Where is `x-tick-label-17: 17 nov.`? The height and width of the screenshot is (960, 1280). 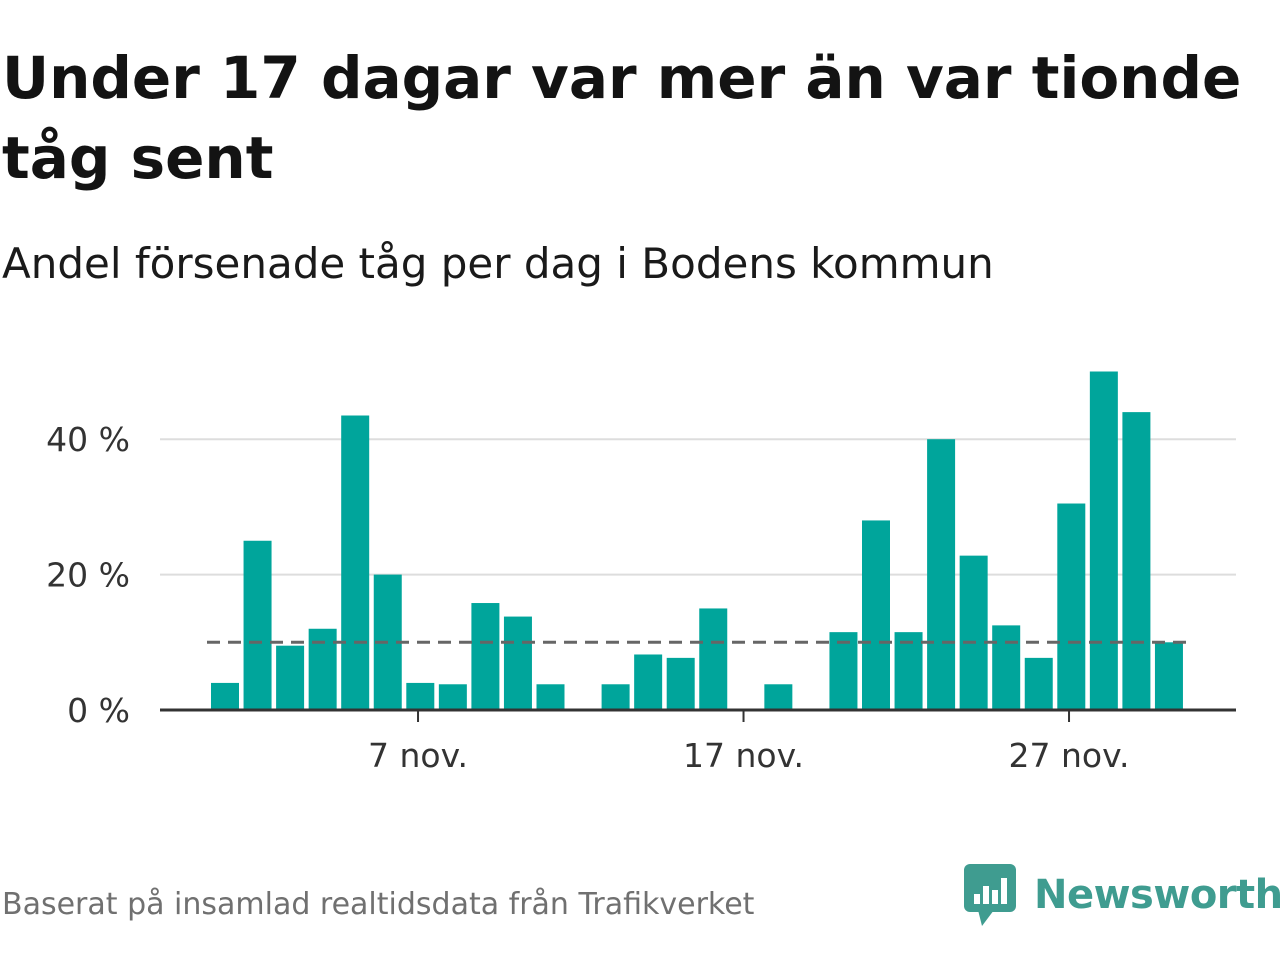
x-tick-label-17: 17 nov. is located at coordinates (743, 755).